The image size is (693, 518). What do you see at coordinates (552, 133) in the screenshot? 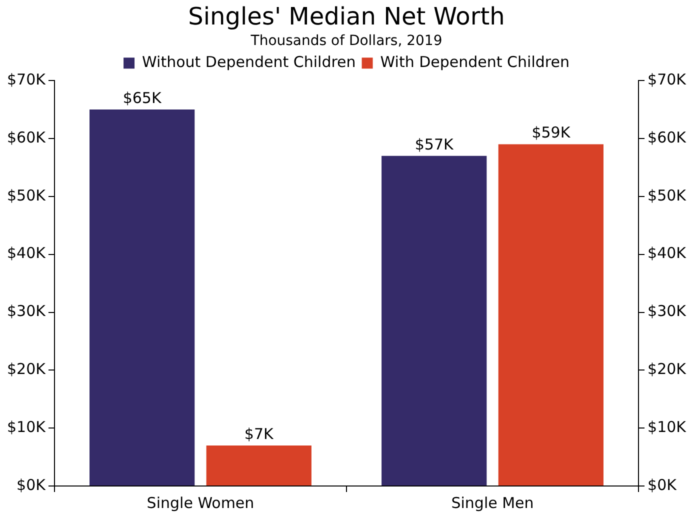
I see `data-label: $59K` at bounding box center [552, 133].